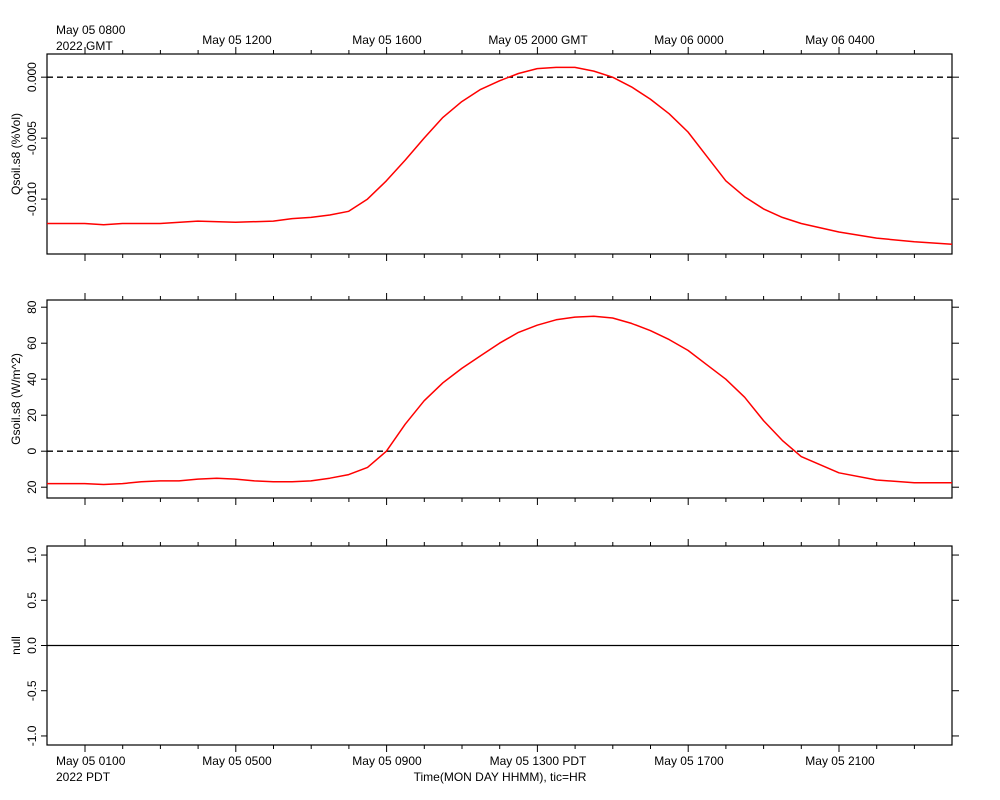  I want to click on y-axis-label: null, so click(16, 645).